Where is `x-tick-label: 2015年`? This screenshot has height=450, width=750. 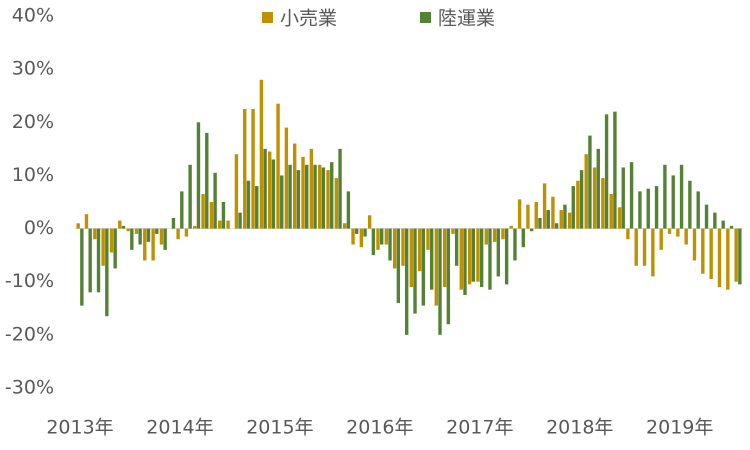 x-tick-label: 2015年 is located at coordinates (279, 428).